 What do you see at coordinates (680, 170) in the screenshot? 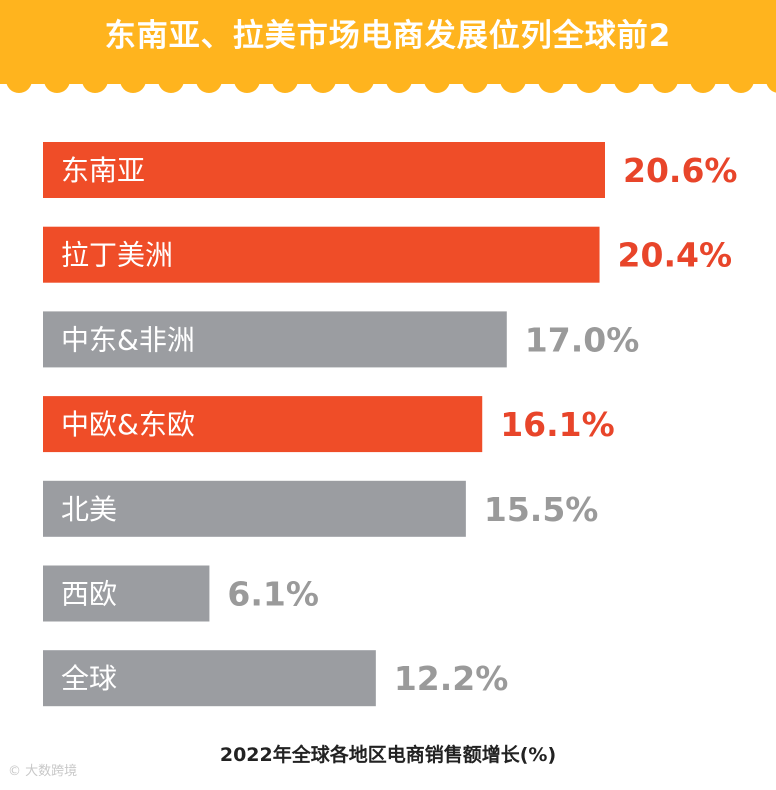
I see `value-label: 20.6%` at bounding box center [680, 170].